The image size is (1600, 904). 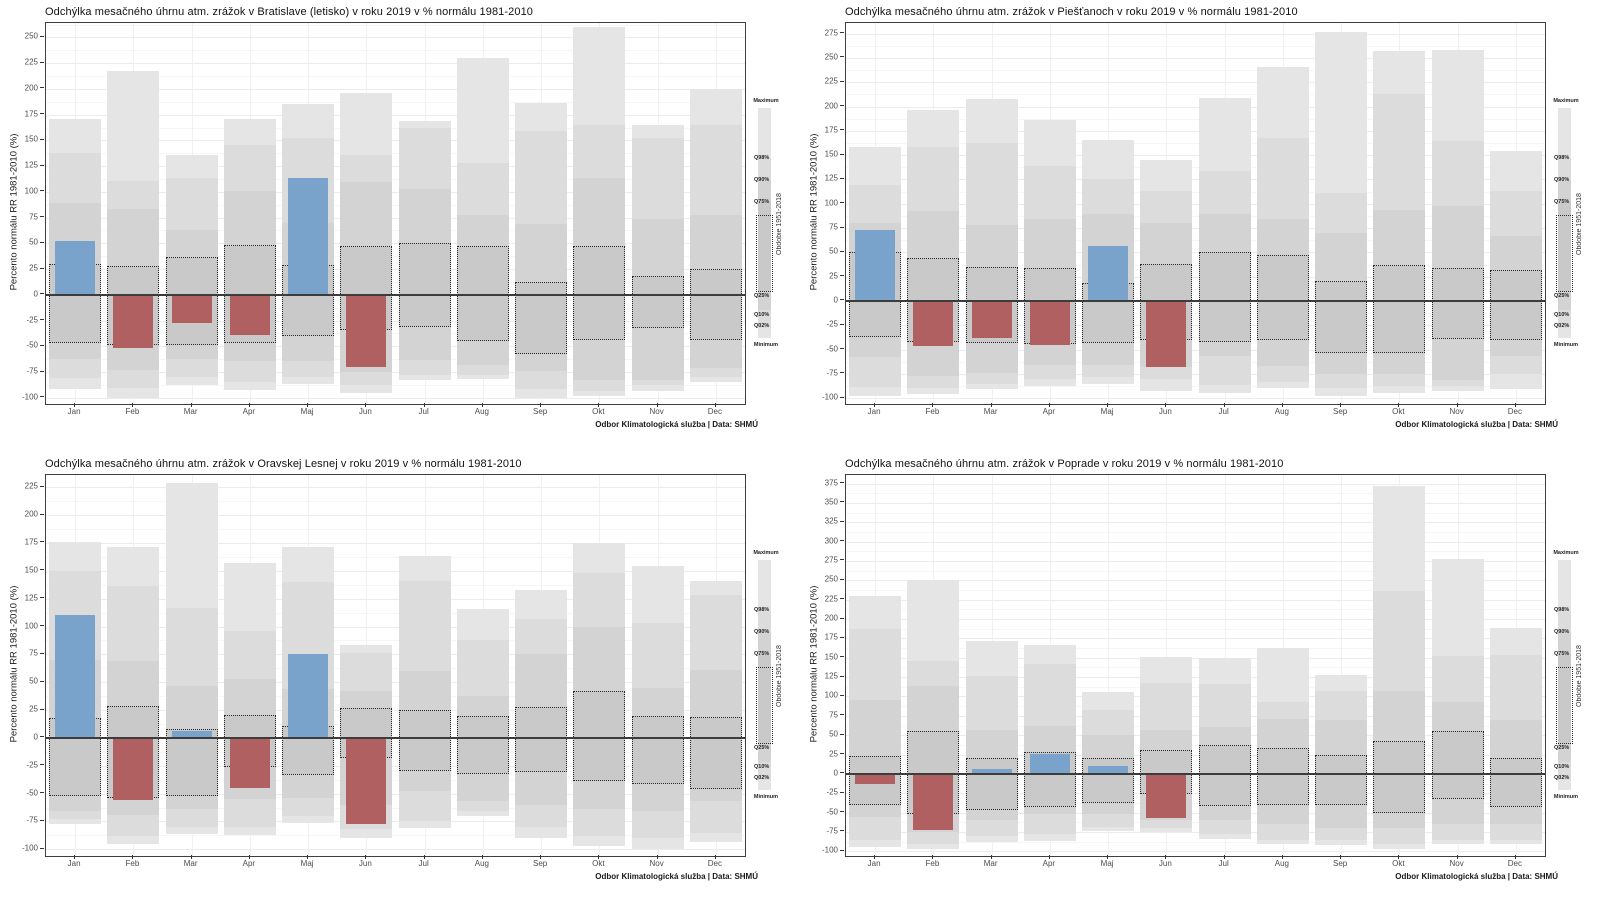 What do you see at coordinates (990, 863) in the screenshot?
I see `x-tick-label: Mar` at bounding box center [990, 863].